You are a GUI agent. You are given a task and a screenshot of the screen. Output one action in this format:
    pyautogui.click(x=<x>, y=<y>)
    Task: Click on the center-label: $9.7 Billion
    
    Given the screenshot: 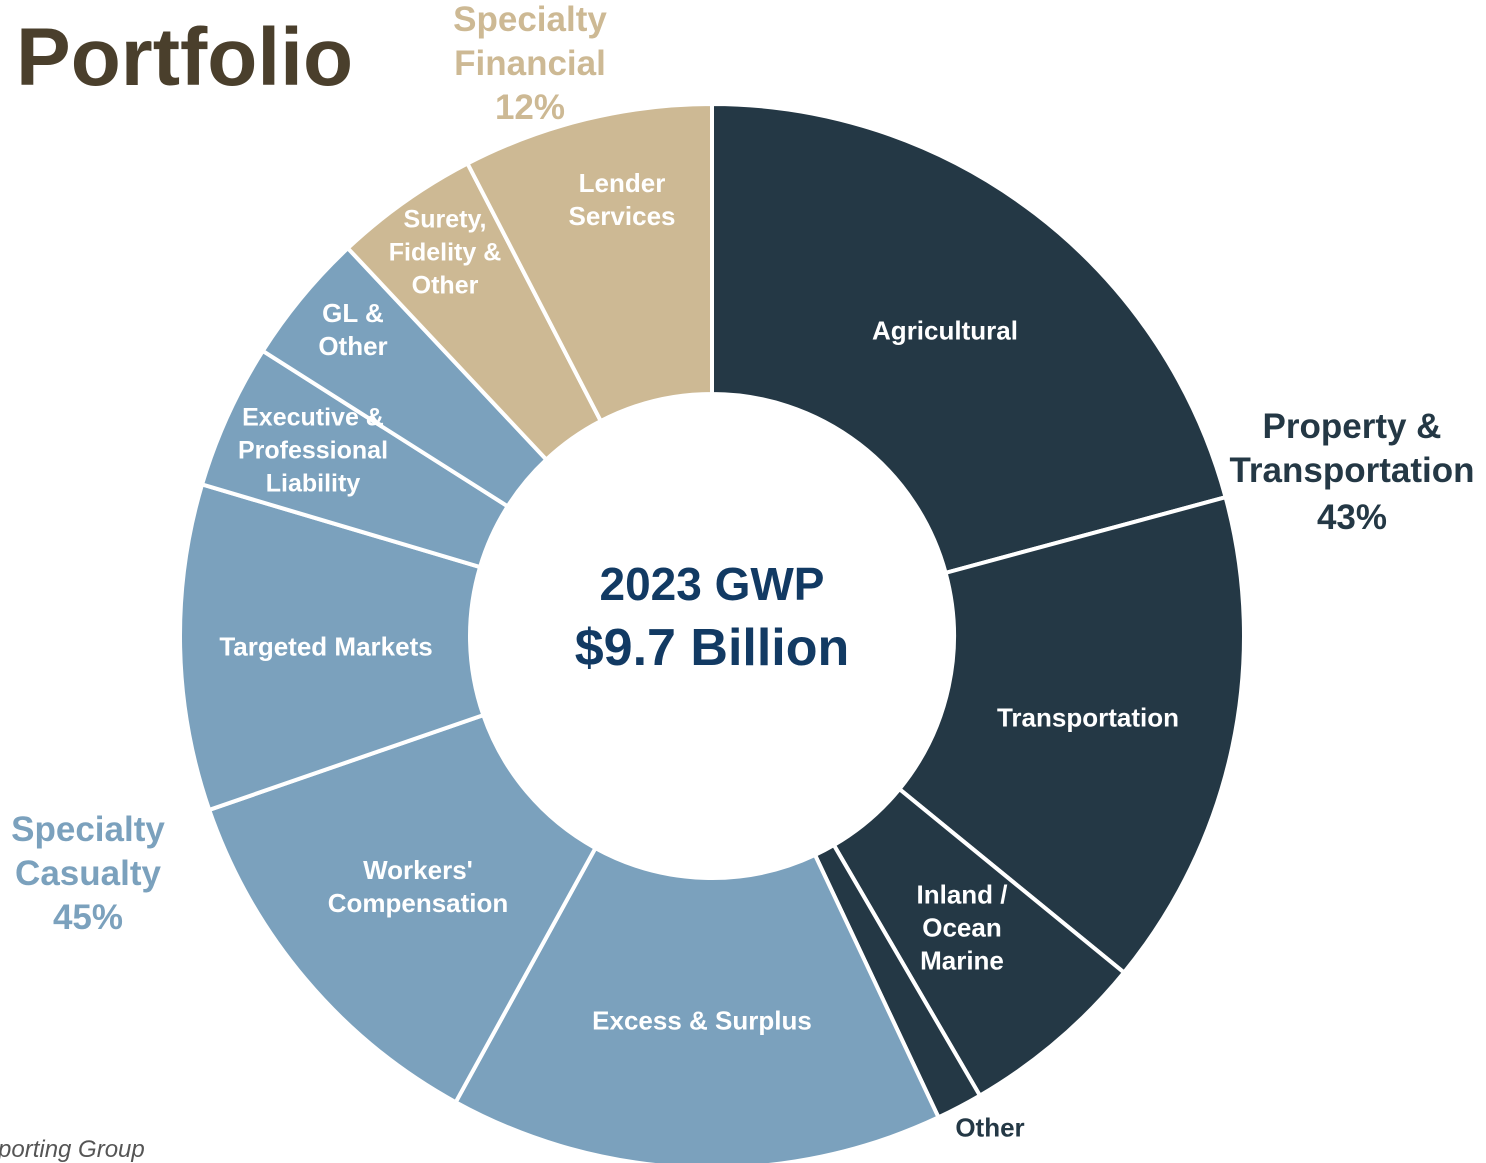 What is the action you would take?
    pyautogui.click(x=712, y=648)
    